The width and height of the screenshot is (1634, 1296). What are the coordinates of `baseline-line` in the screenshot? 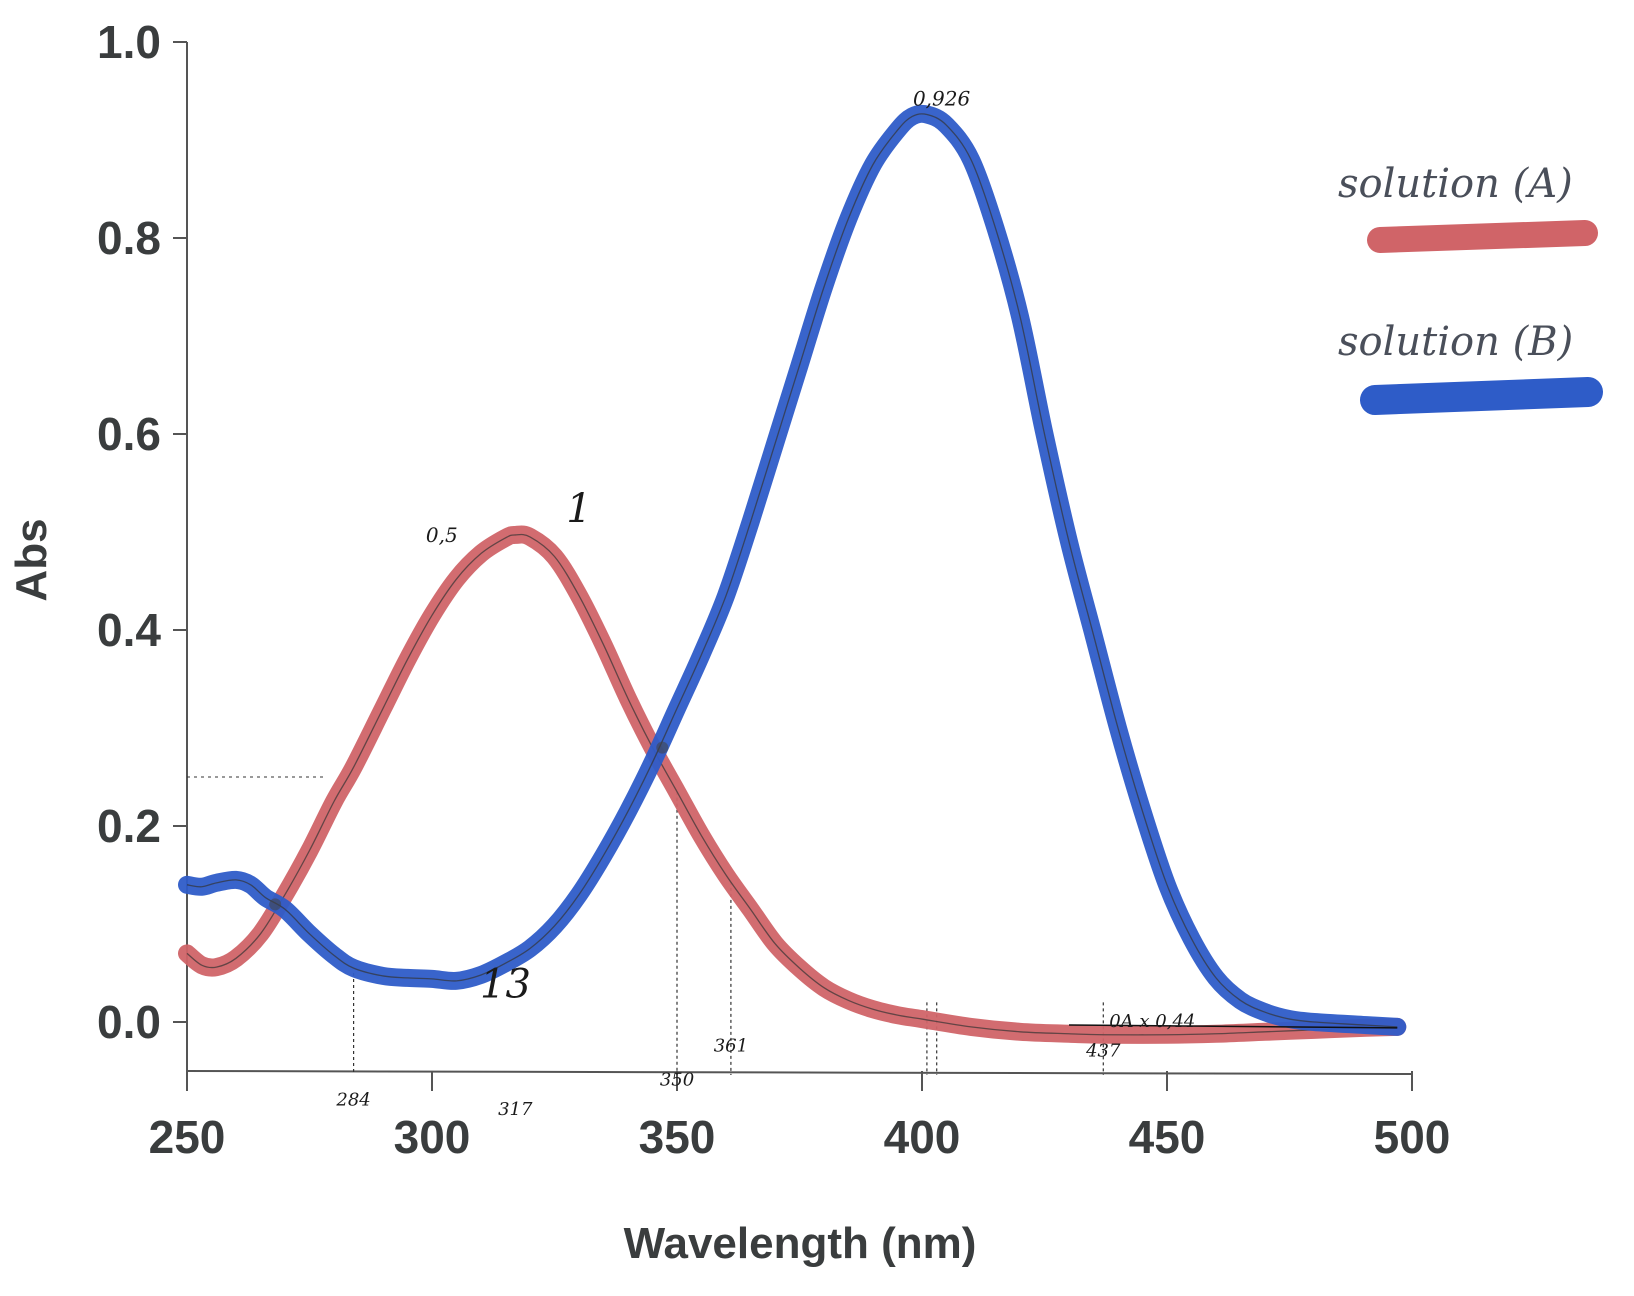 It's located at (1233, 1026).